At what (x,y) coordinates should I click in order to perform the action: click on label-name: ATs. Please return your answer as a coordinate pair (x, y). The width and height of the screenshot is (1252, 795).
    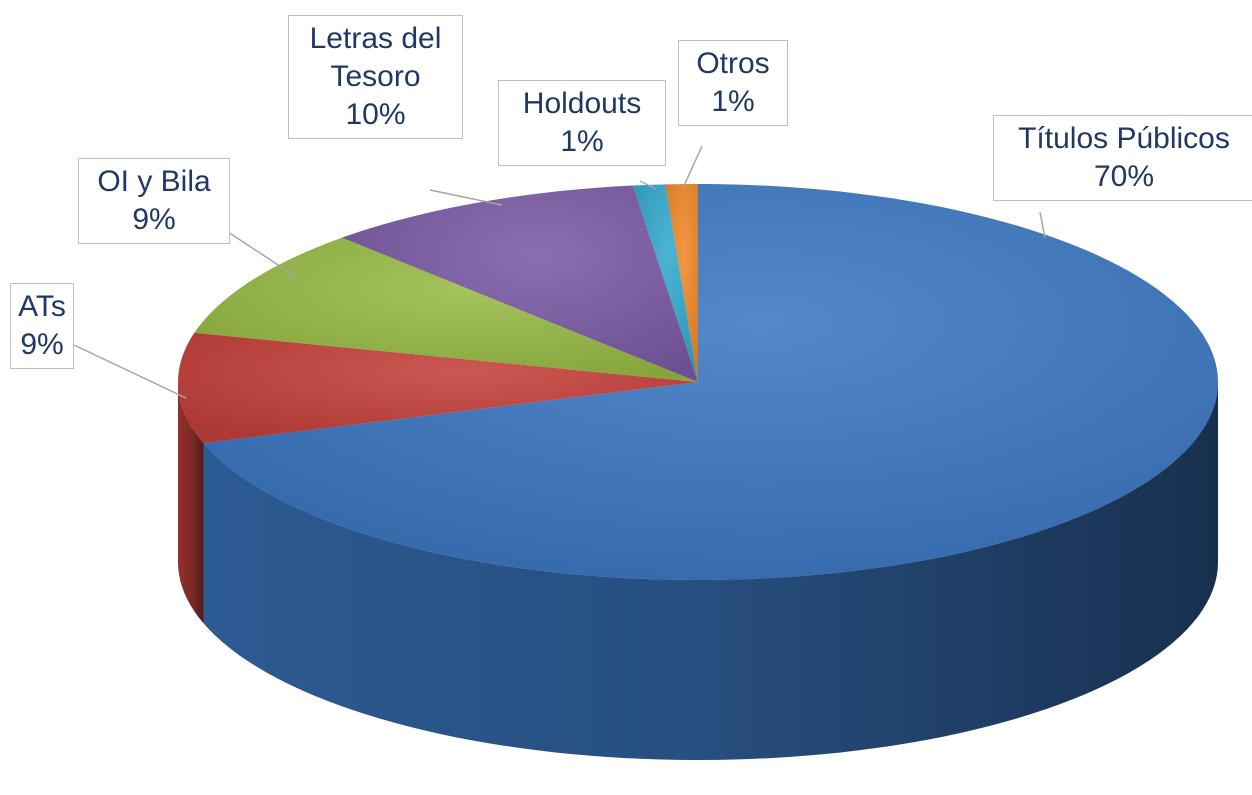
    Looking at the image, I should click on (42, 306).